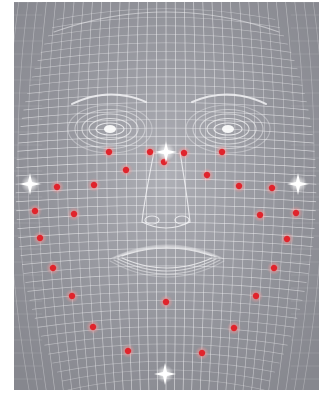 This screenshot has height=394, width=326. What do you see at coordinates (110, 129) in the screenshot?
I see `left-eye-highlight` at bounding box center [110, 129].